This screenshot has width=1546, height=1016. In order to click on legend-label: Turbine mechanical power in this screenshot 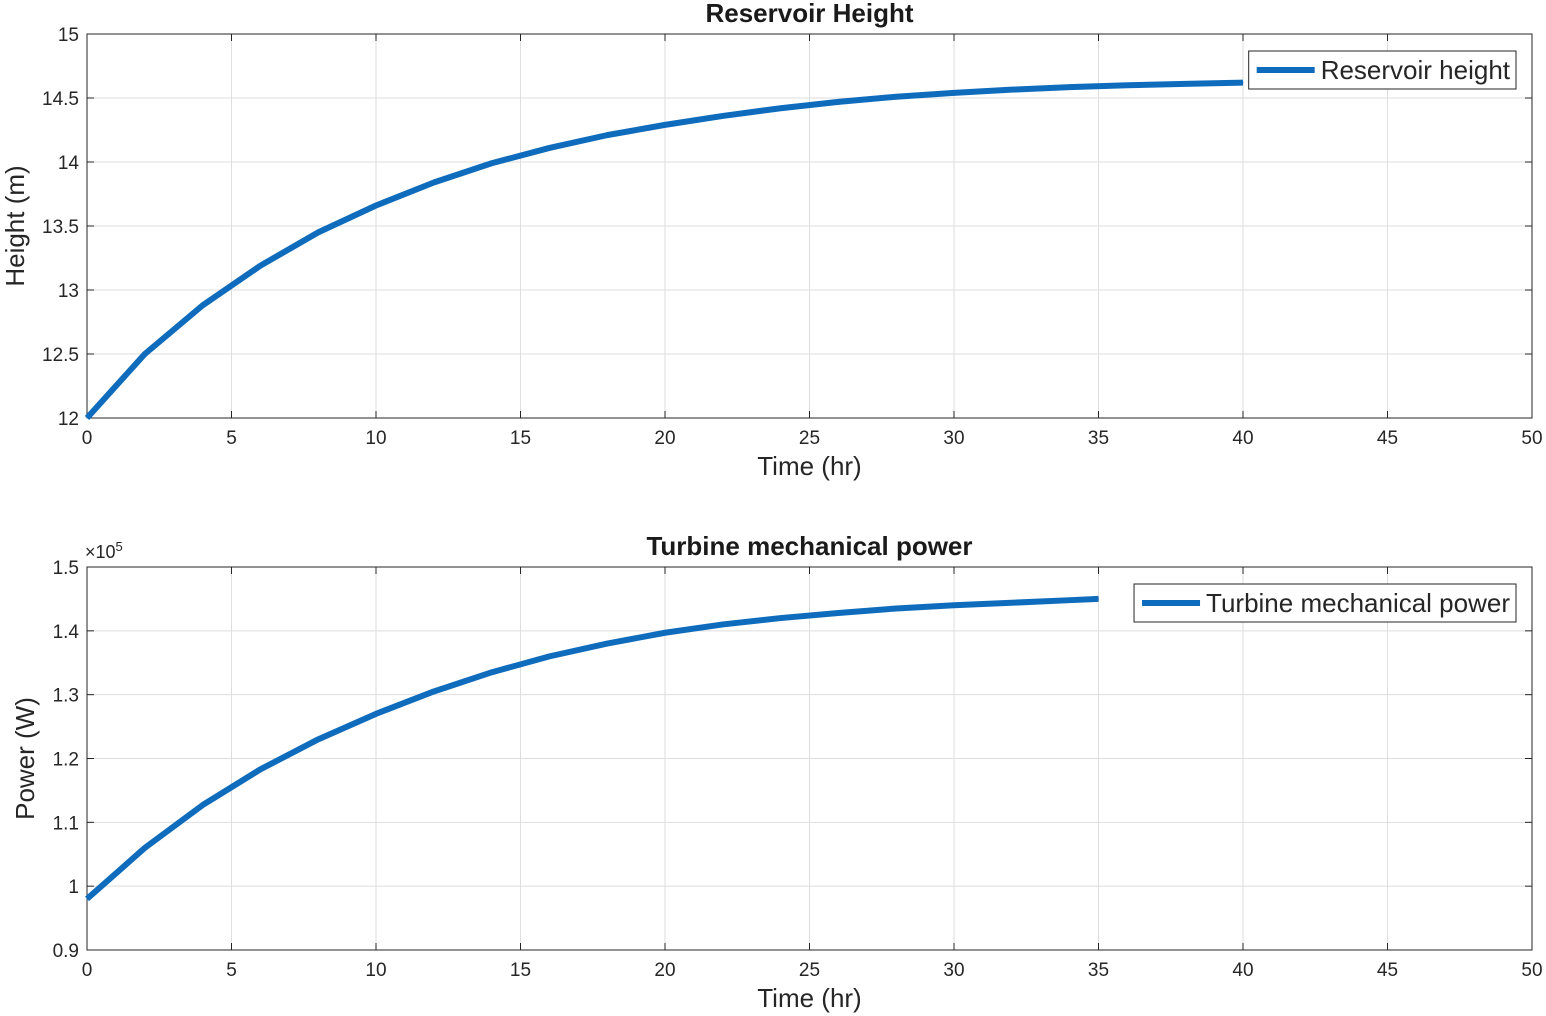, I will do `click(1358, 603)`.